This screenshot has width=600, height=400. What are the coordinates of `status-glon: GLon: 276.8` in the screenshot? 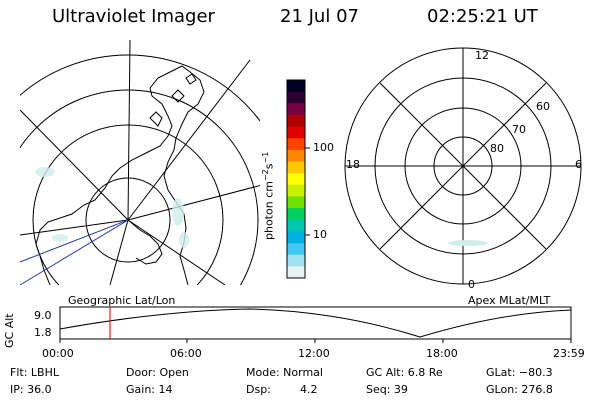 It's located at (519, 389).